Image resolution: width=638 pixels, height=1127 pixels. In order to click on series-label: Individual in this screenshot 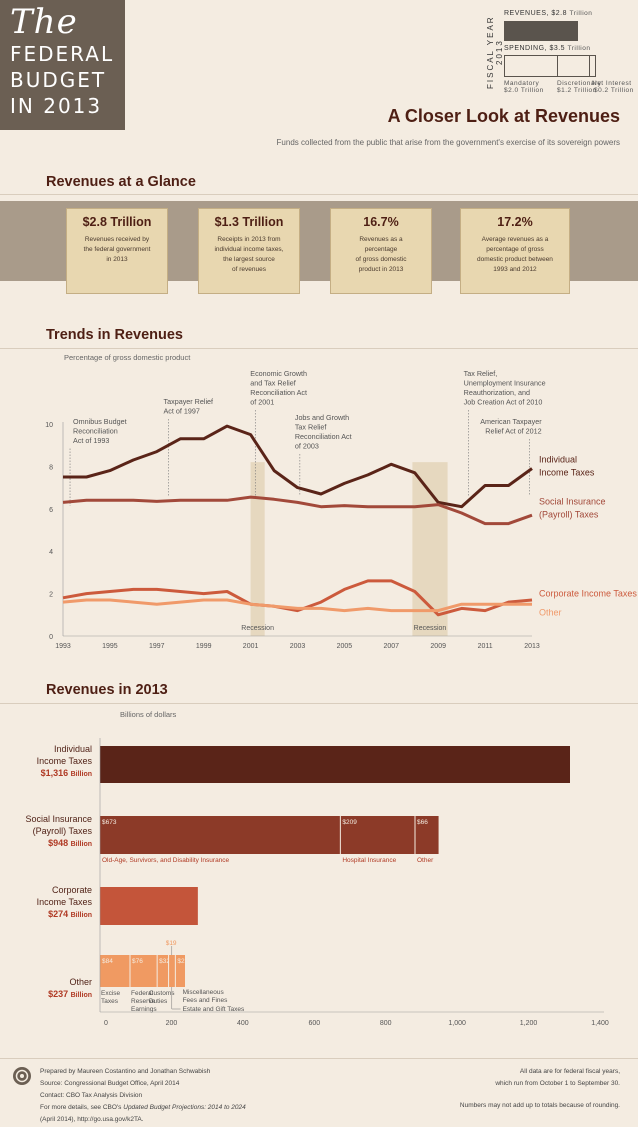, I will do `click(558, 459)`.